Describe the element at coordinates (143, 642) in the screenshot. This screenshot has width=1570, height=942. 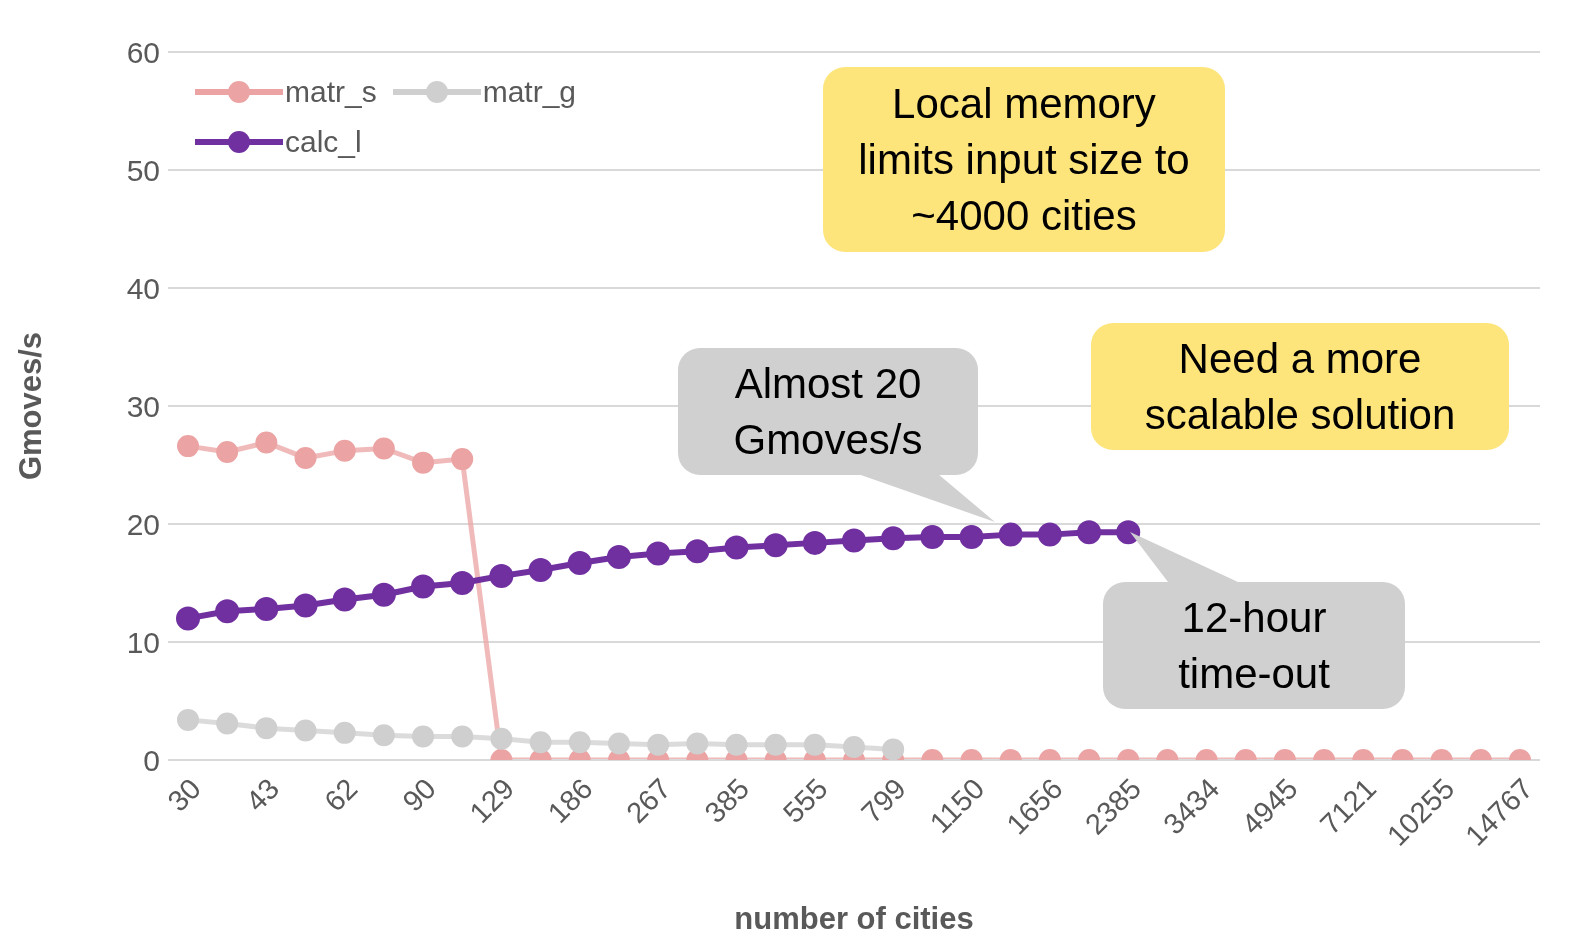
I see `y-tick-label: 10` at that location.